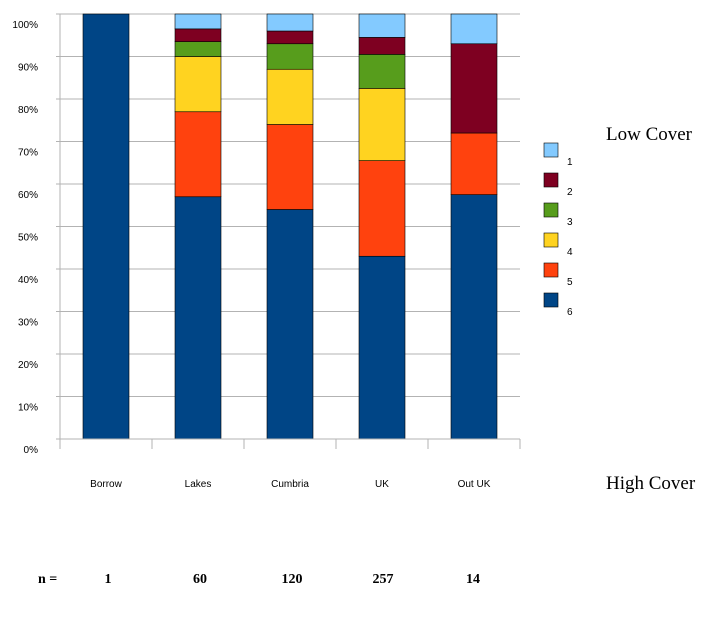 The image size is (723, 618). What do you see at coordinates (200, 579) in the screenshot?
I see `n-value: 60` at bounding box center [200, 579].